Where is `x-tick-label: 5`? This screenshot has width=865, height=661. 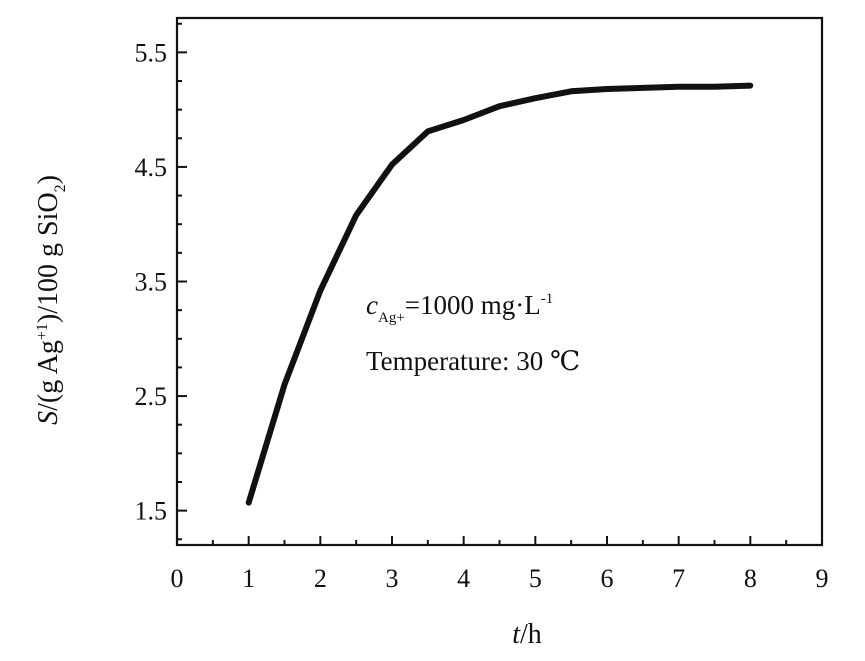
x-tick-label: 5 is located at coordinates (535, 578).